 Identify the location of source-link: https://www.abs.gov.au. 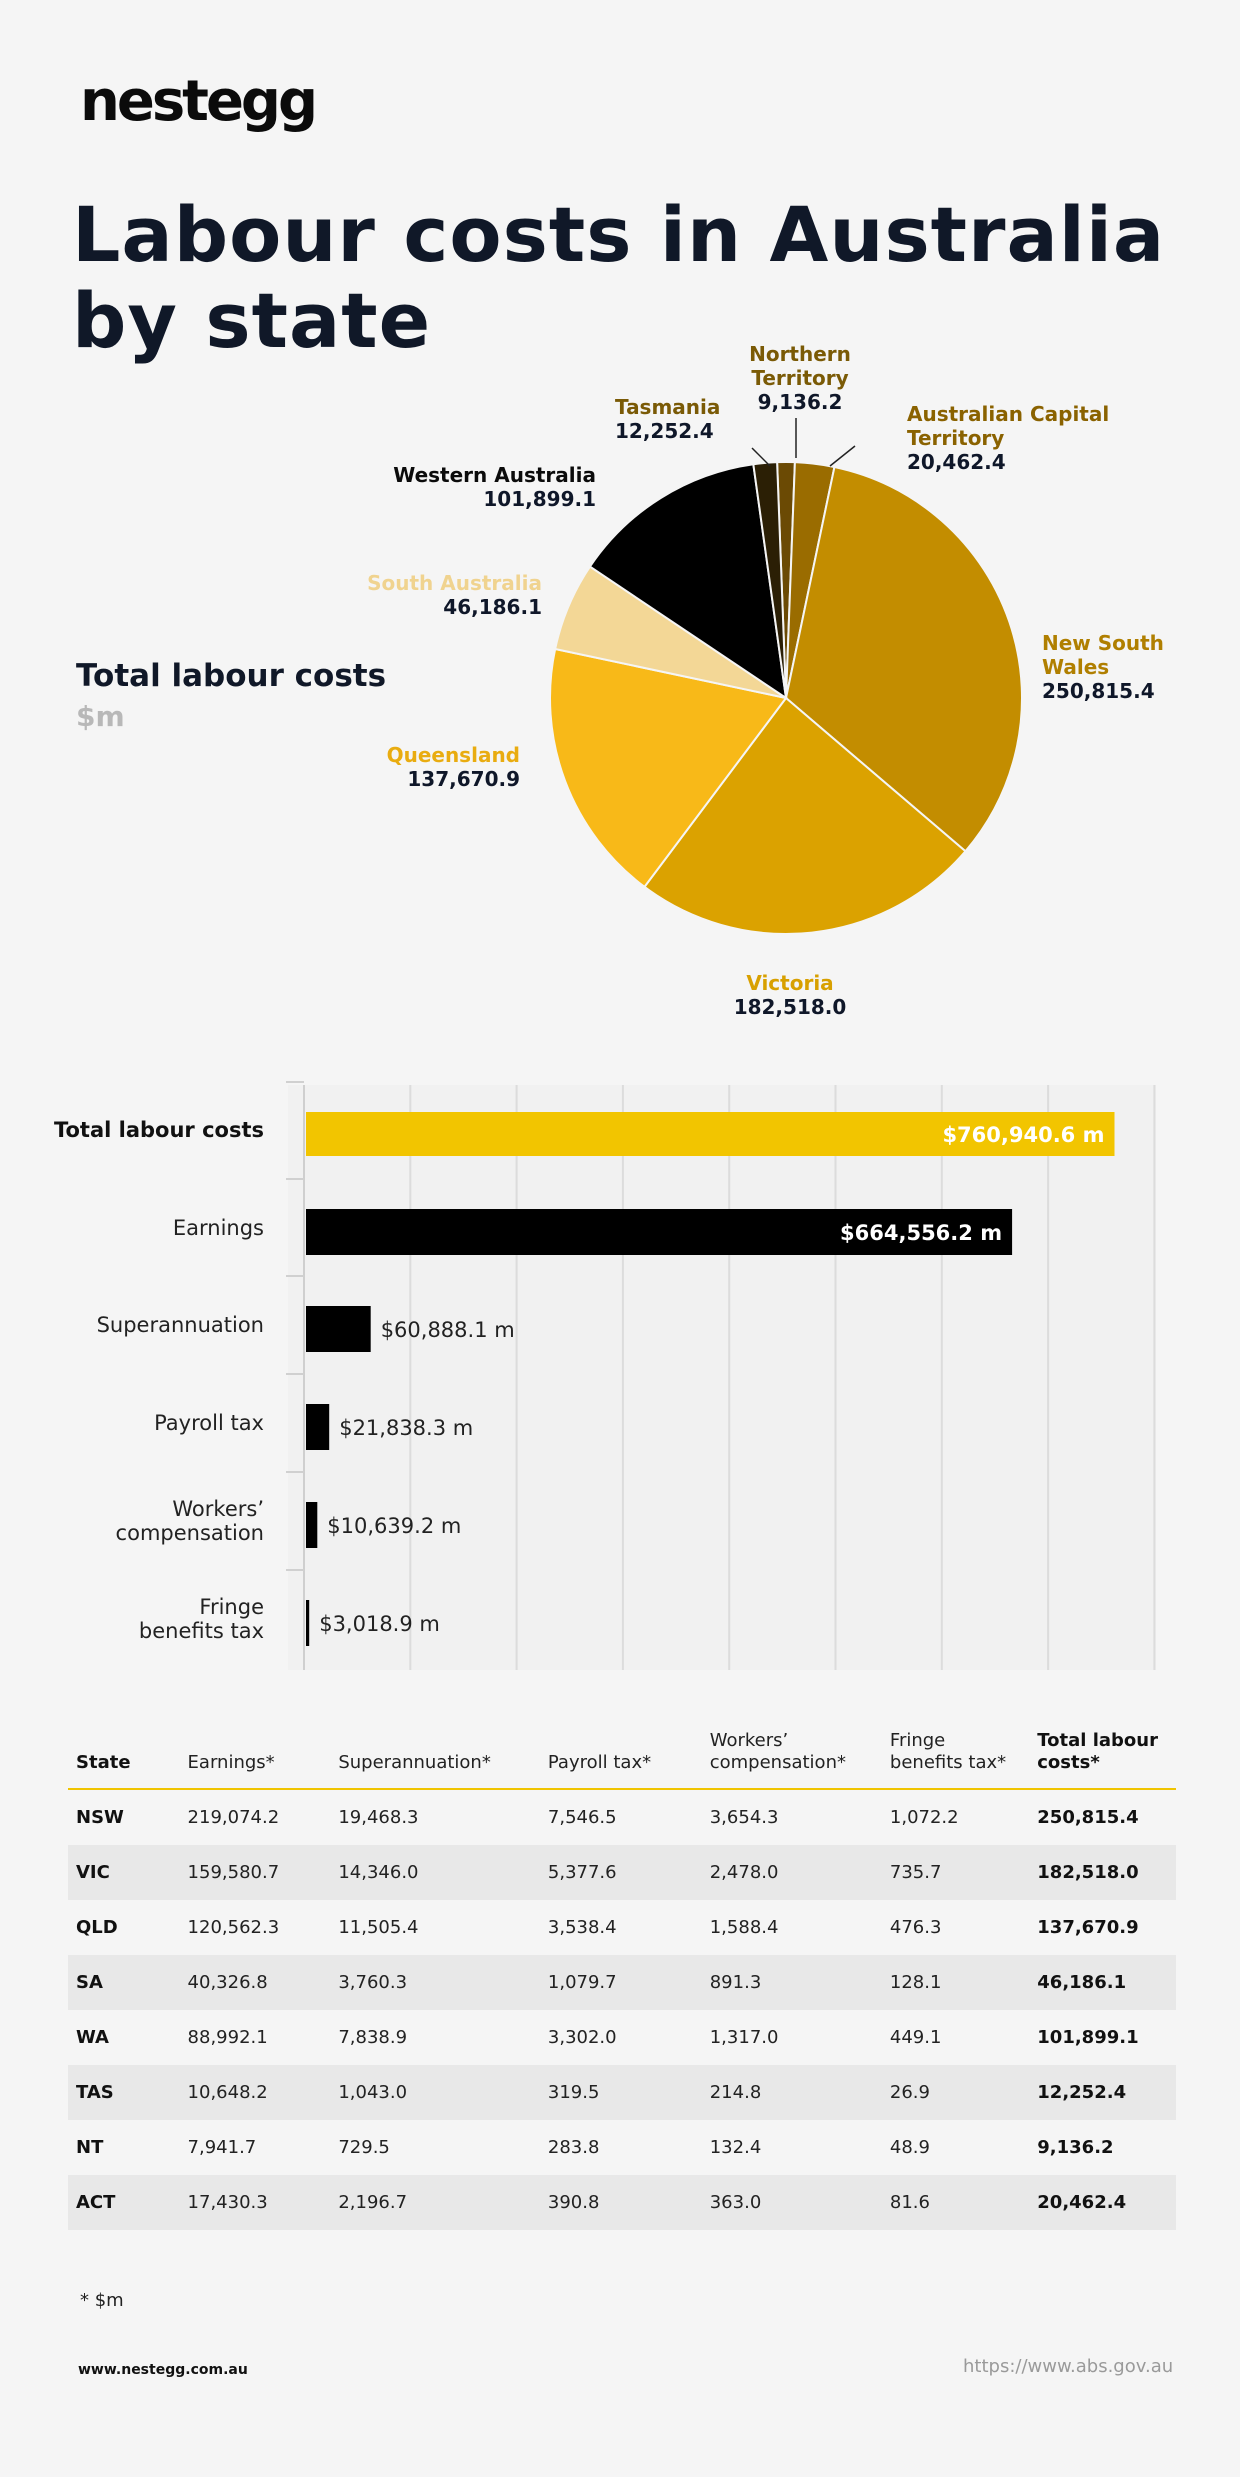
(1068, 2366).